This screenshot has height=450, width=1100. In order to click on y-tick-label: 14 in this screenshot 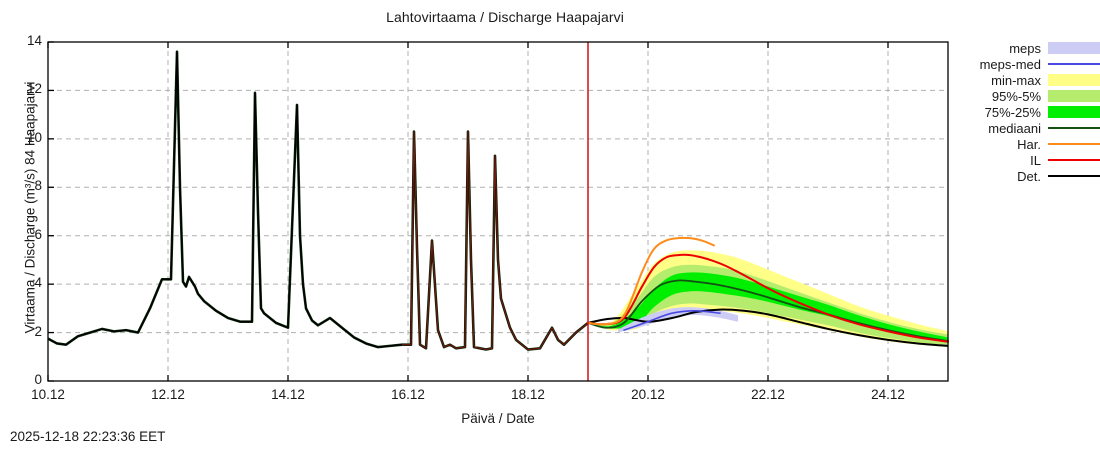, I will do `click(34, 40)`.